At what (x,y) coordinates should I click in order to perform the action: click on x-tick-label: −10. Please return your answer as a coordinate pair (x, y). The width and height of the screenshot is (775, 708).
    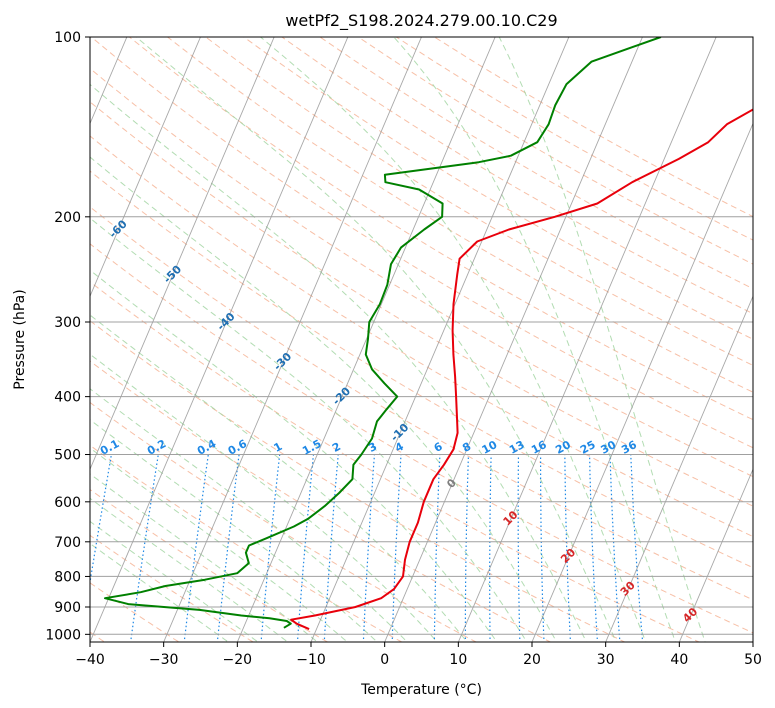
    Looking at the image, I should click on (311, 660).